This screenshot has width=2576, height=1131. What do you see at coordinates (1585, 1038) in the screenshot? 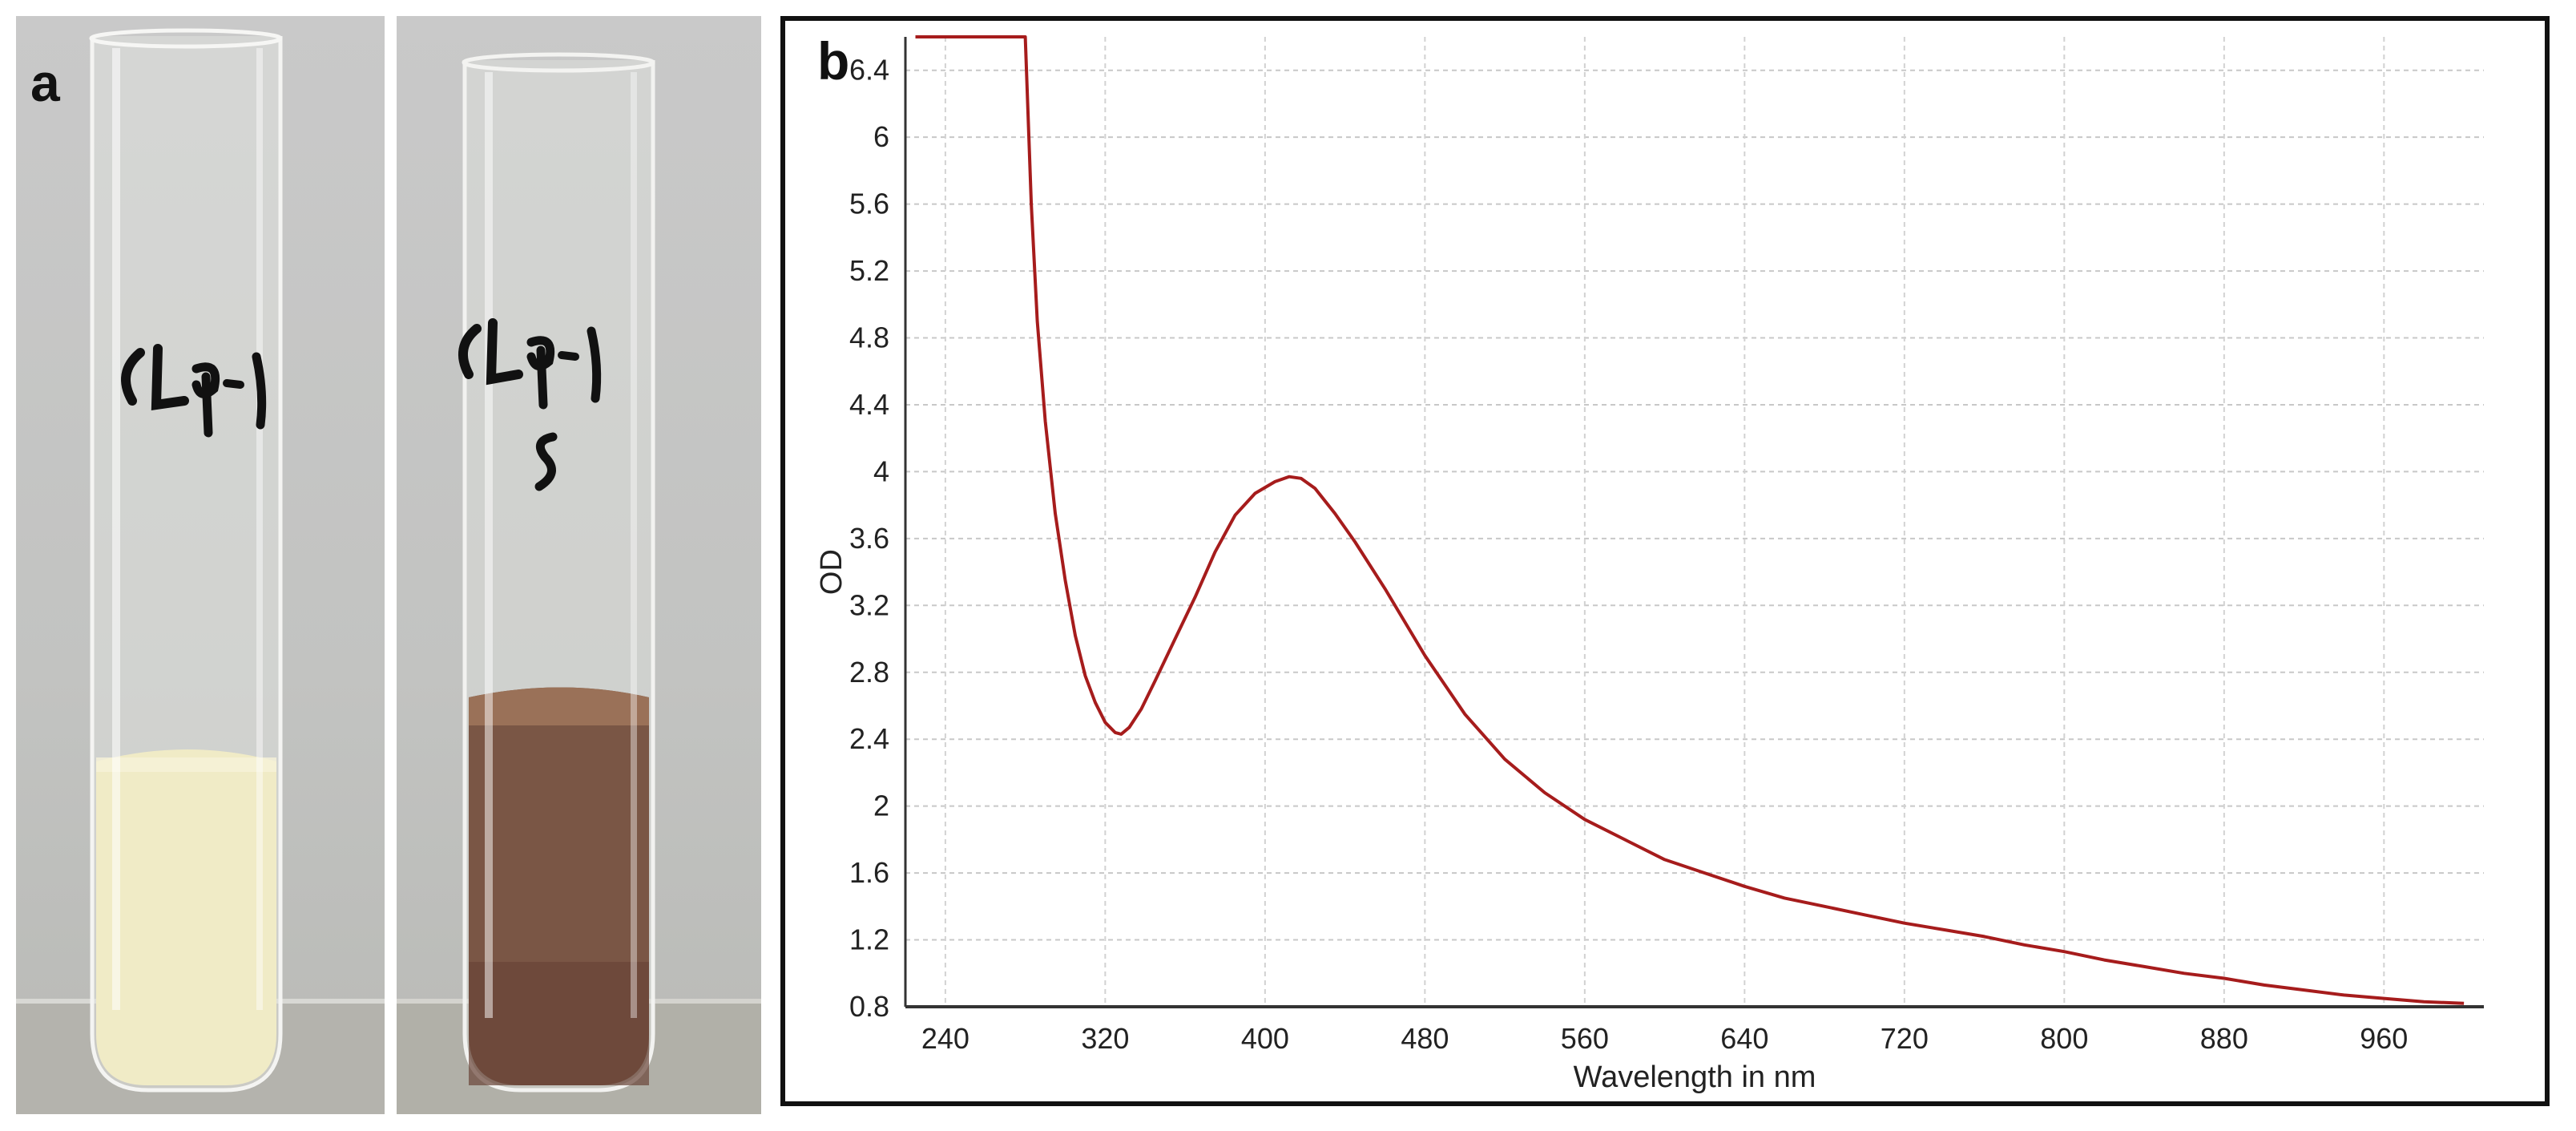
I see `x-tick-label: 560` at bounding box center [1585, 1038].